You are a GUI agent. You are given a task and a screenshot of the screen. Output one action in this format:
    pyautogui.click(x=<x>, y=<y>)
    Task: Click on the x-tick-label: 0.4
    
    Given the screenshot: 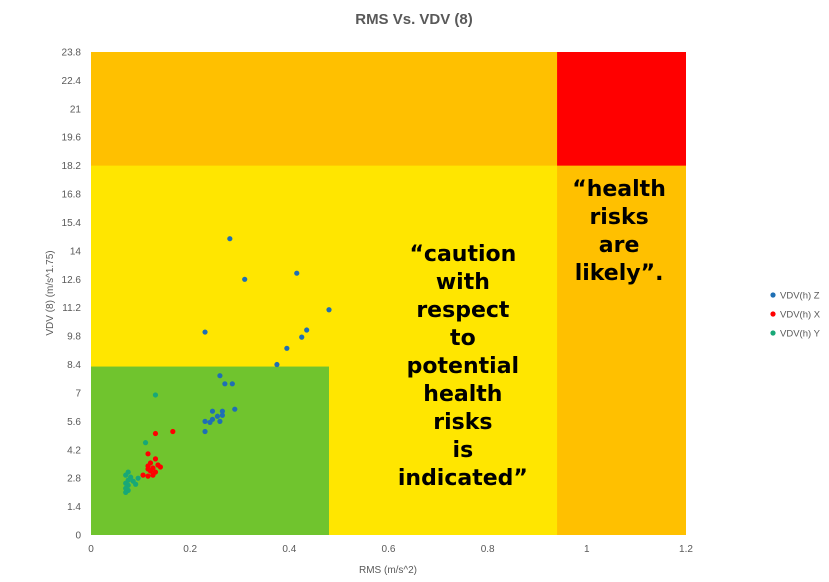 What is the action you would take?
    pyautogui.click(x=289, y=549)
    